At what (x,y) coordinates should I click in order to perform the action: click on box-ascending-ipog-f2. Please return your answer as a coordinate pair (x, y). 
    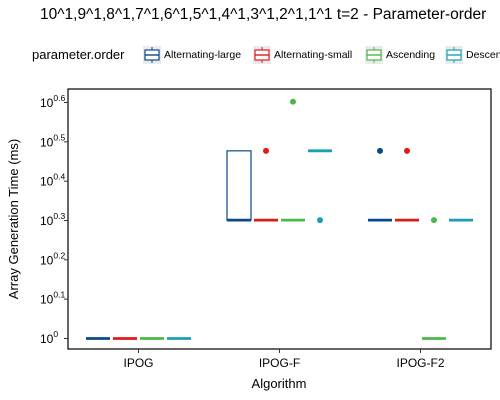
    Looking at the image, I should click on (434, 278).